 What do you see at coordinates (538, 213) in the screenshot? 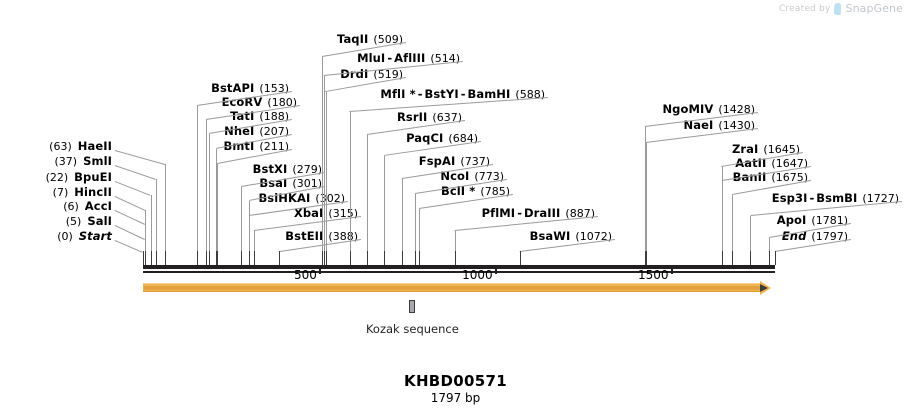
I see `enzyme-label-pflmi: PflMI - DraIII (887)` at bounding box center [538, 213].